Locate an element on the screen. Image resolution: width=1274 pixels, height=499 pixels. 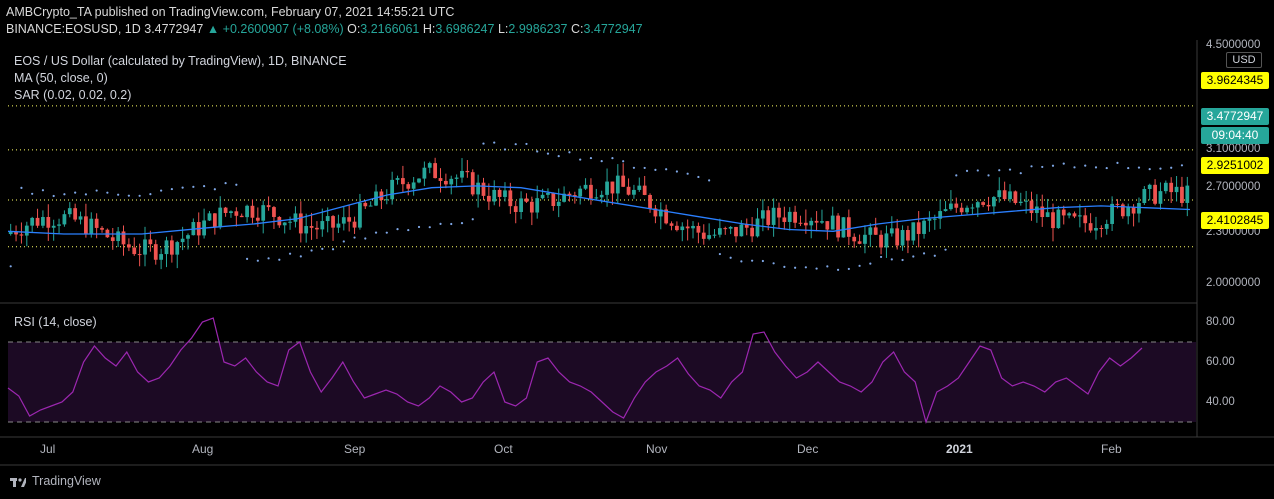
low-value: 2.9986237 is located at coordinates (538, 29).